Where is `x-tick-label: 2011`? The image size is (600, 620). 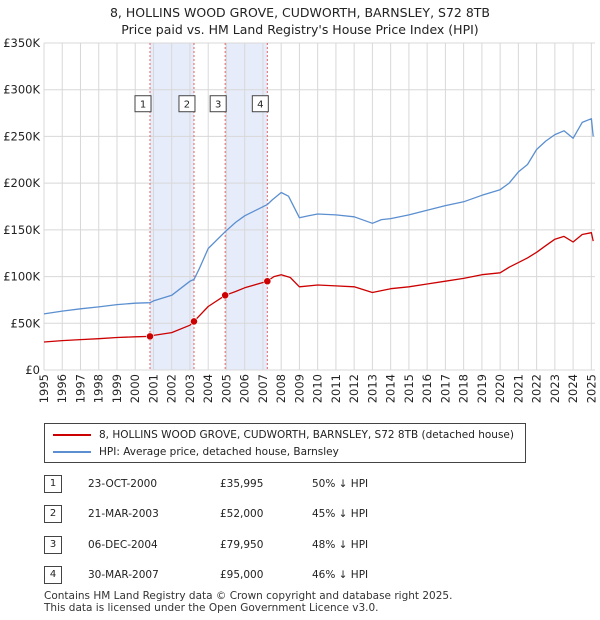 x-tick-label: 2011 is located at coordinates (336, 388).